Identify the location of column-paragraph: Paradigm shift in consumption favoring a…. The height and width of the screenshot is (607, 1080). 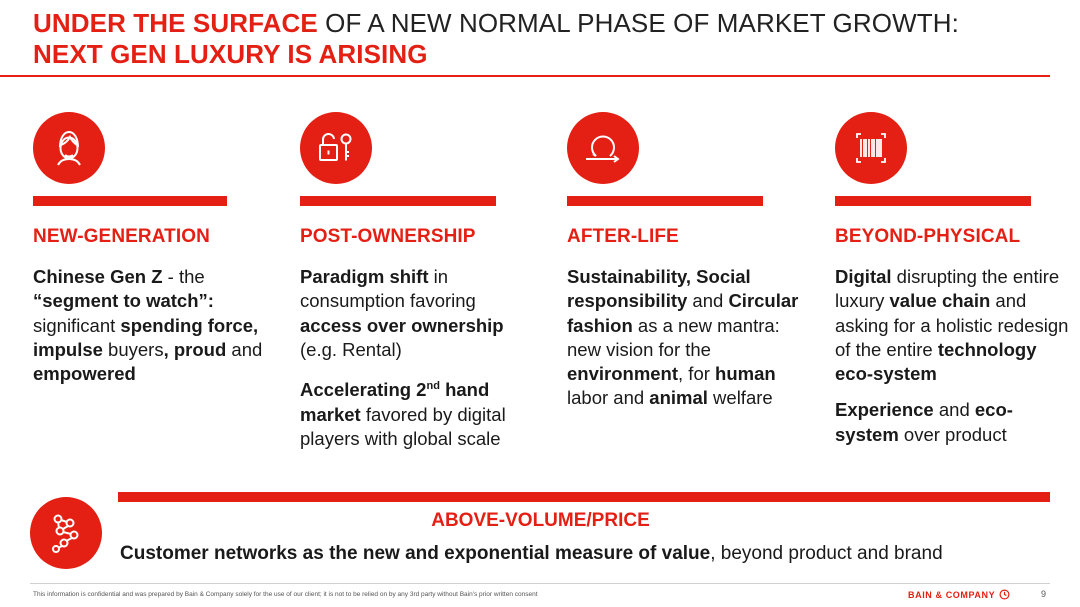
(402, 313).